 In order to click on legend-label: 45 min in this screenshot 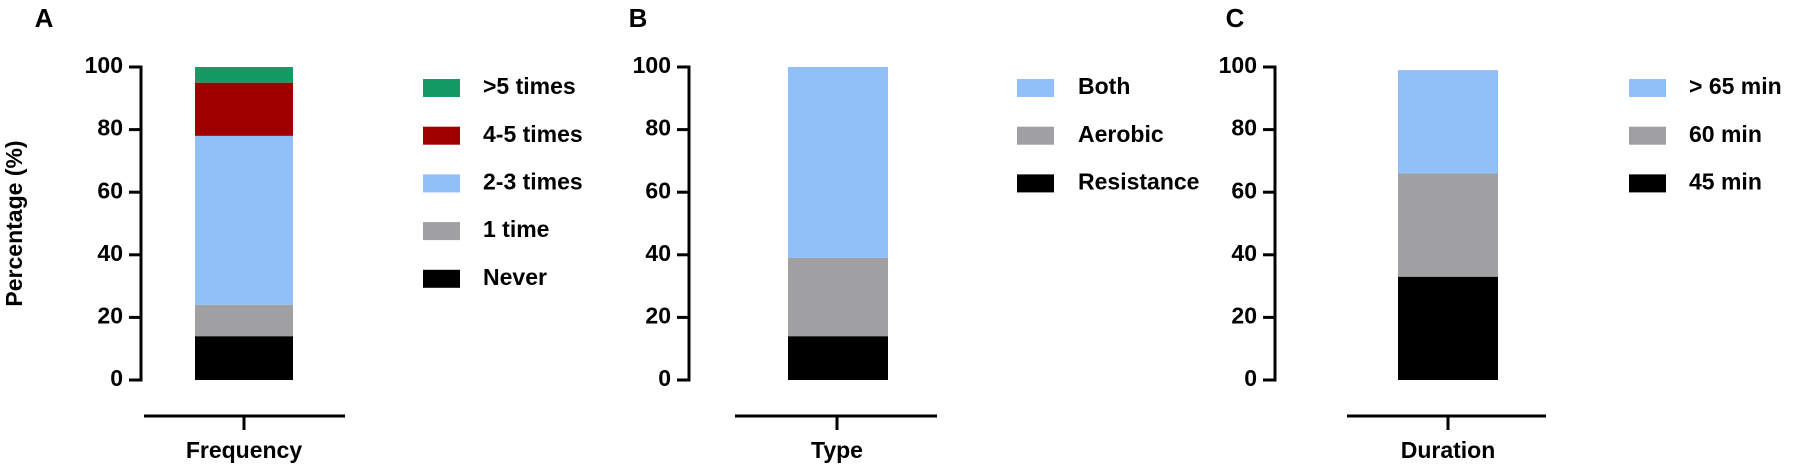, I will do `click(1725, 181)`.